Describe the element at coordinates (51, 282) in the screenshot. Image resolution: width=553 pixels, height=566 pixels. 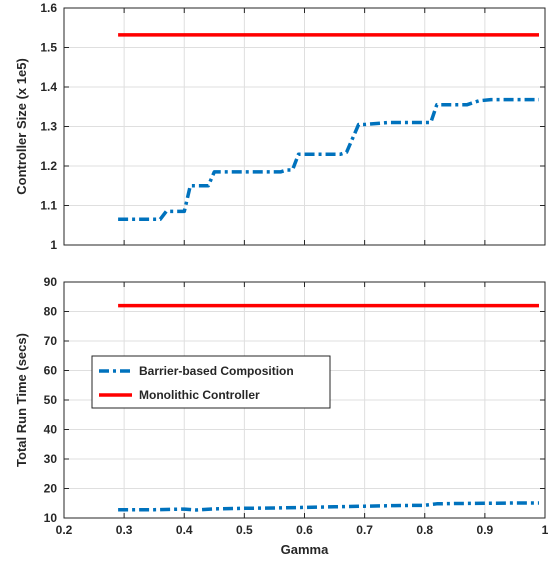
I see `y-tick-label: 90` at that location.